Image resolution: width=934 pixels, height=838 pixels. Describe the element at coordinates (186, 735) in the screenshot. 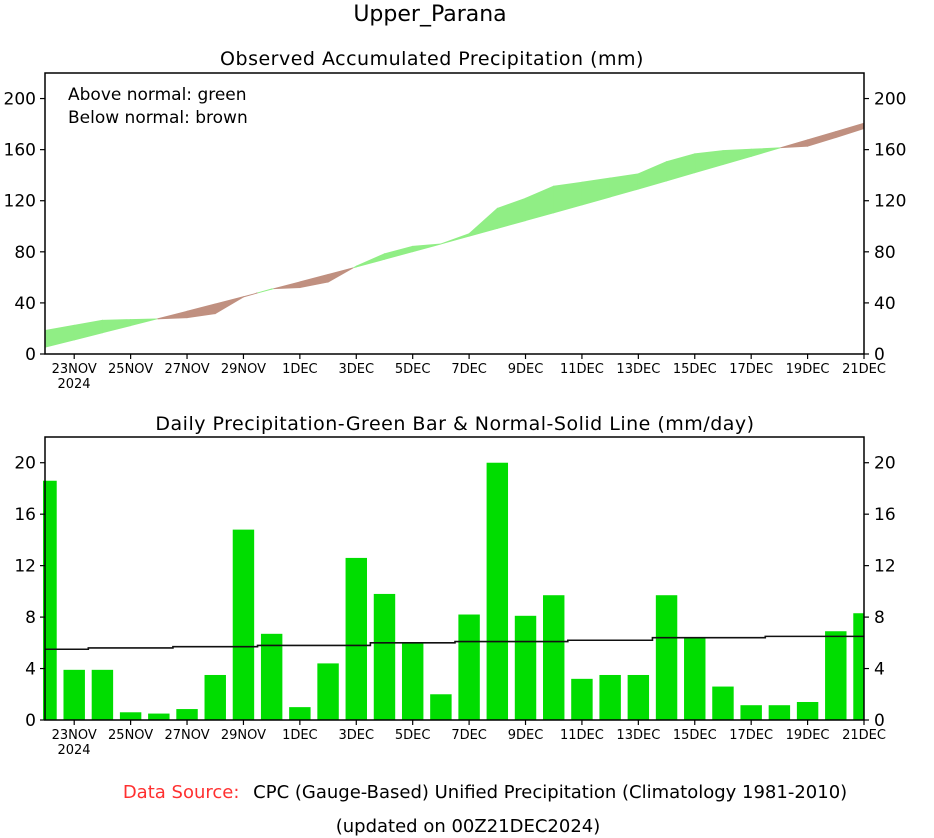

I see `daily-xtick-label: 27NOV` at that location.